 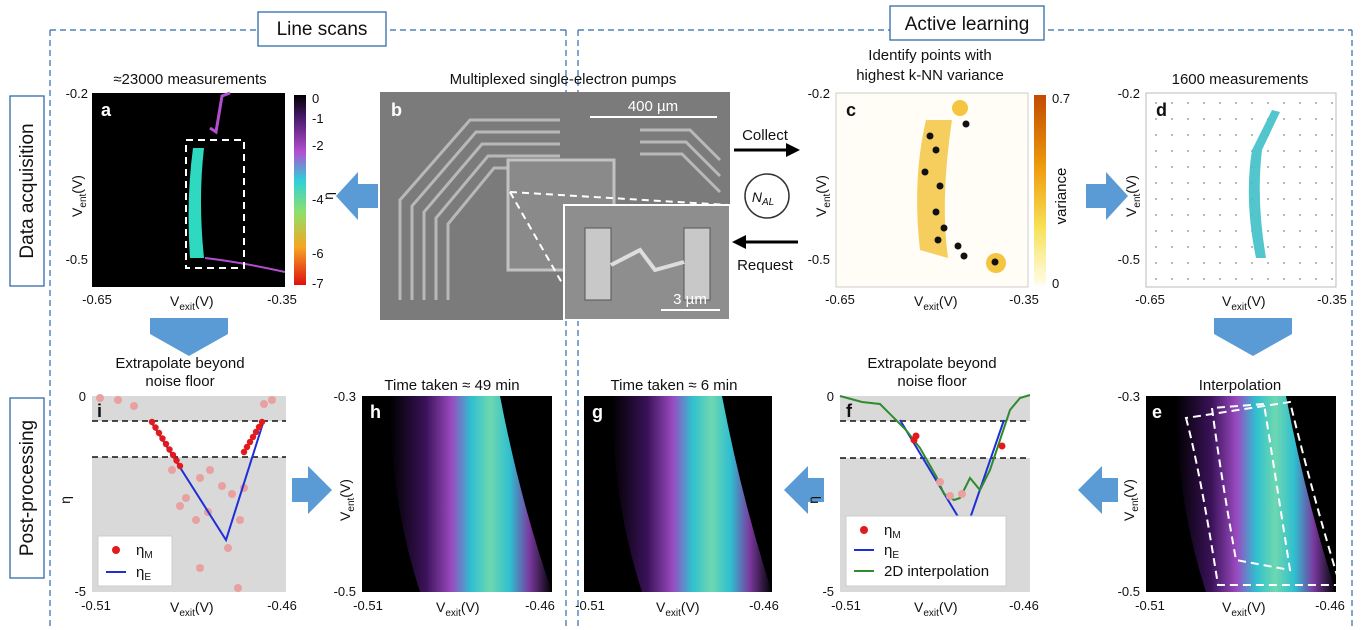 I want to click on panel-d-ytick-top: -0.2, so click(x=1129, y=93).